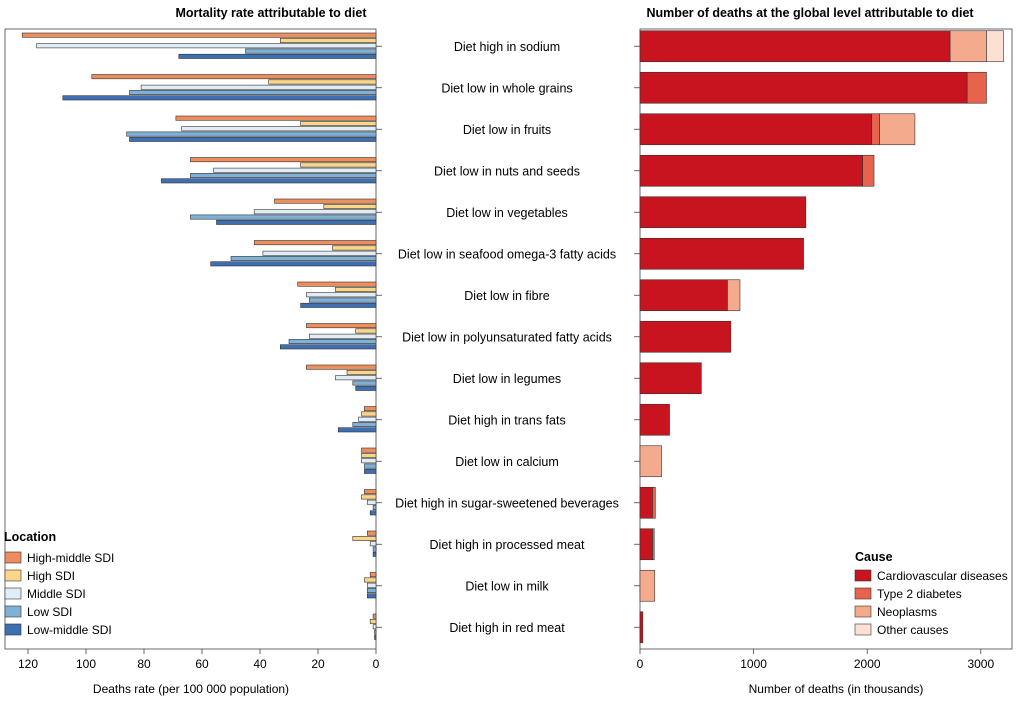  I want to click on category-label: Diet high in trans fats, so click(506, 420).